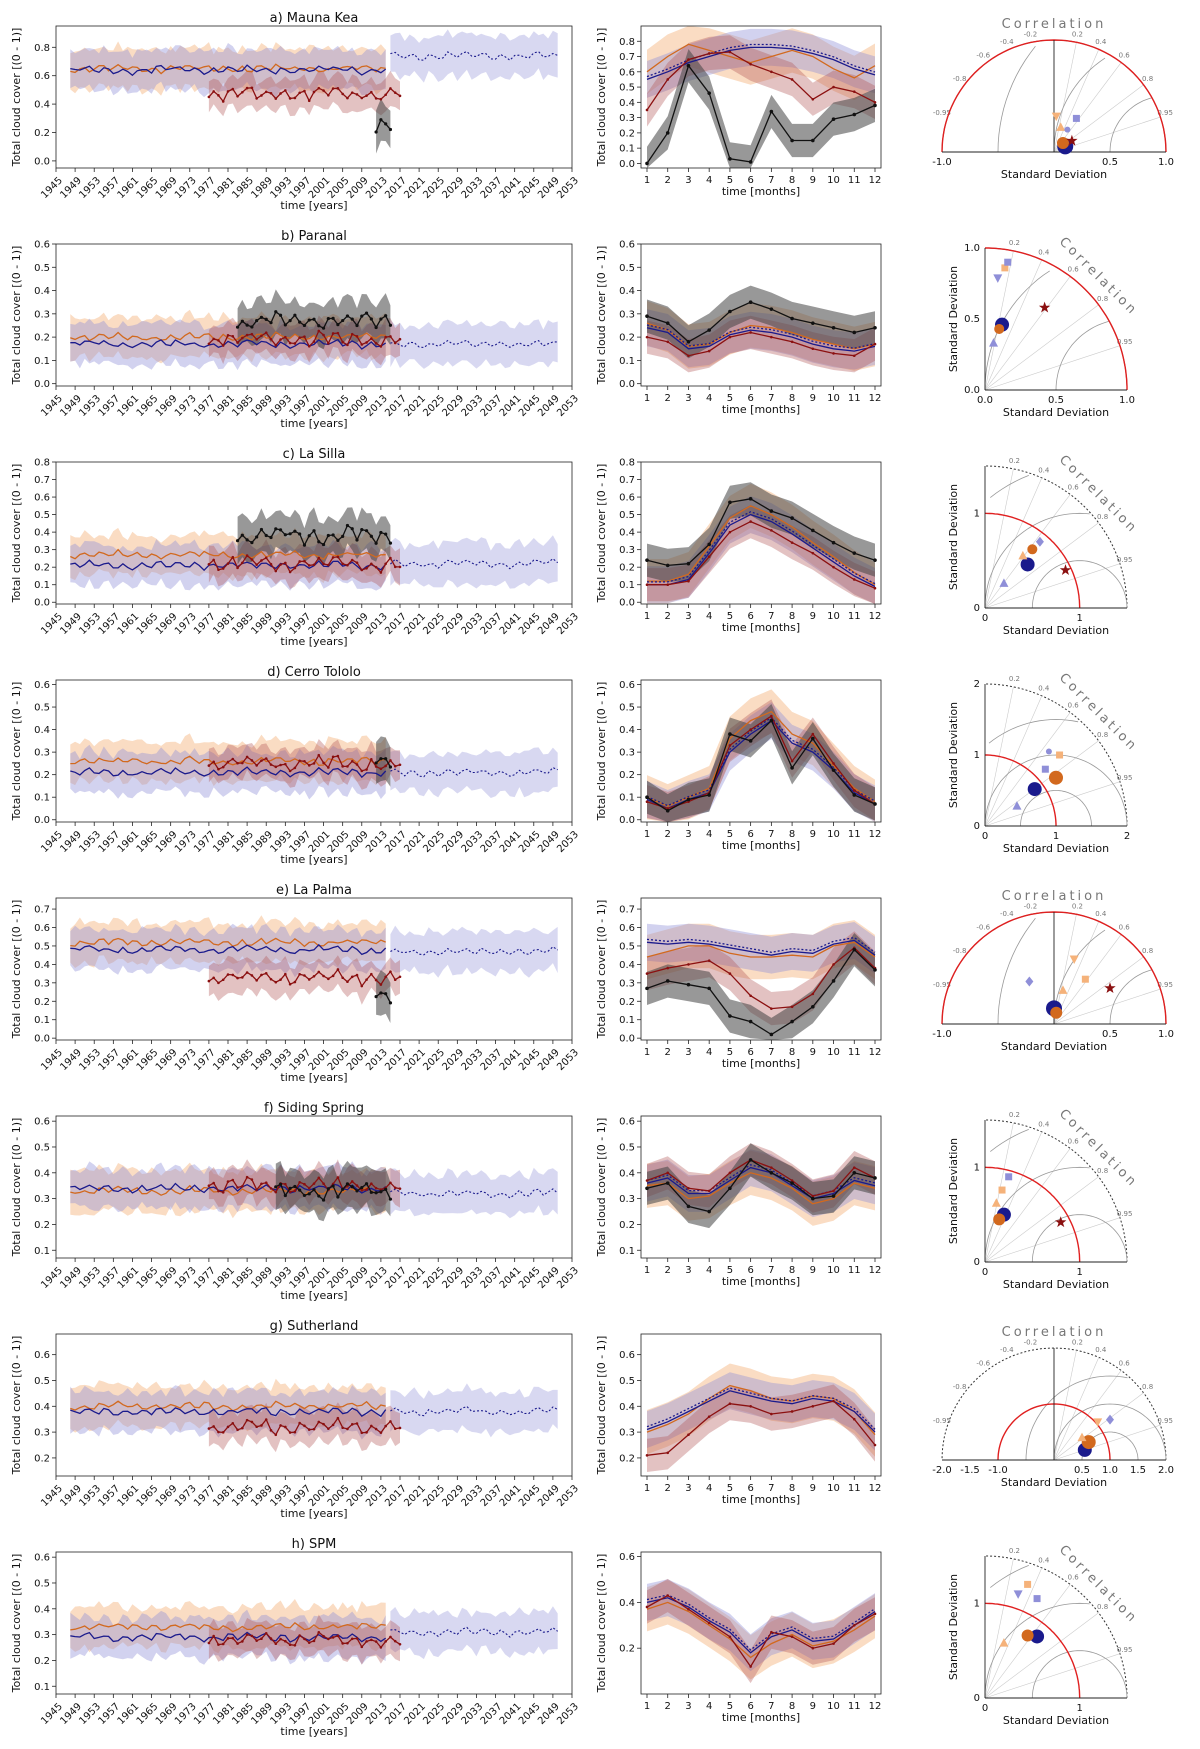 The height and width of the screenshot is (1749, 1200). I want to click on month-tick-label: 3, so click(688, 398).